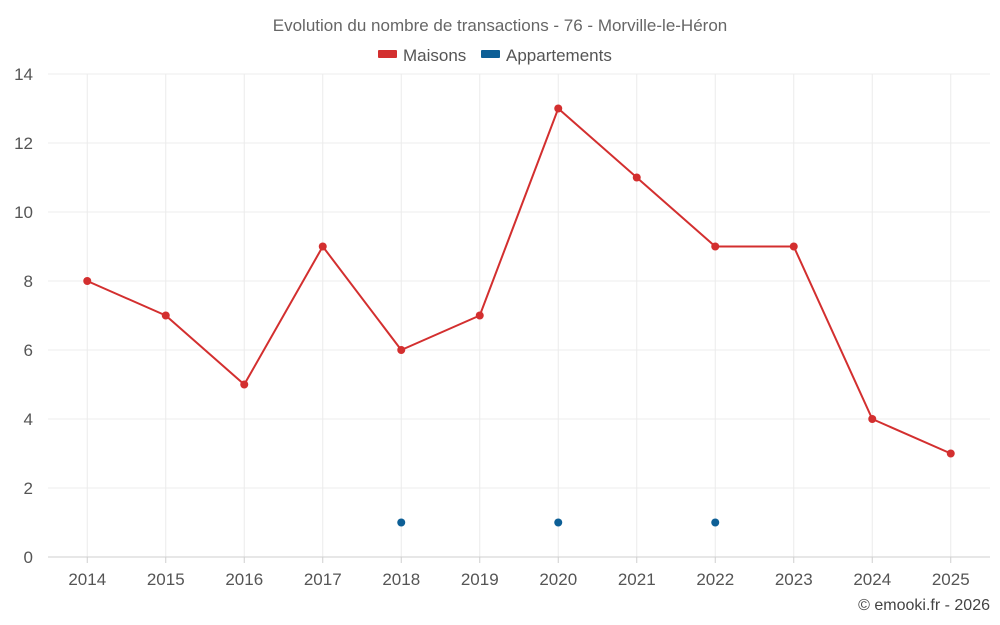 Image resolution: width=1000 pixels, height=625 pixels. What do you see at coordinates (244, 384) in the screenshot?
I see `data-point-maisons-2016` at bounding box center [244, 384].